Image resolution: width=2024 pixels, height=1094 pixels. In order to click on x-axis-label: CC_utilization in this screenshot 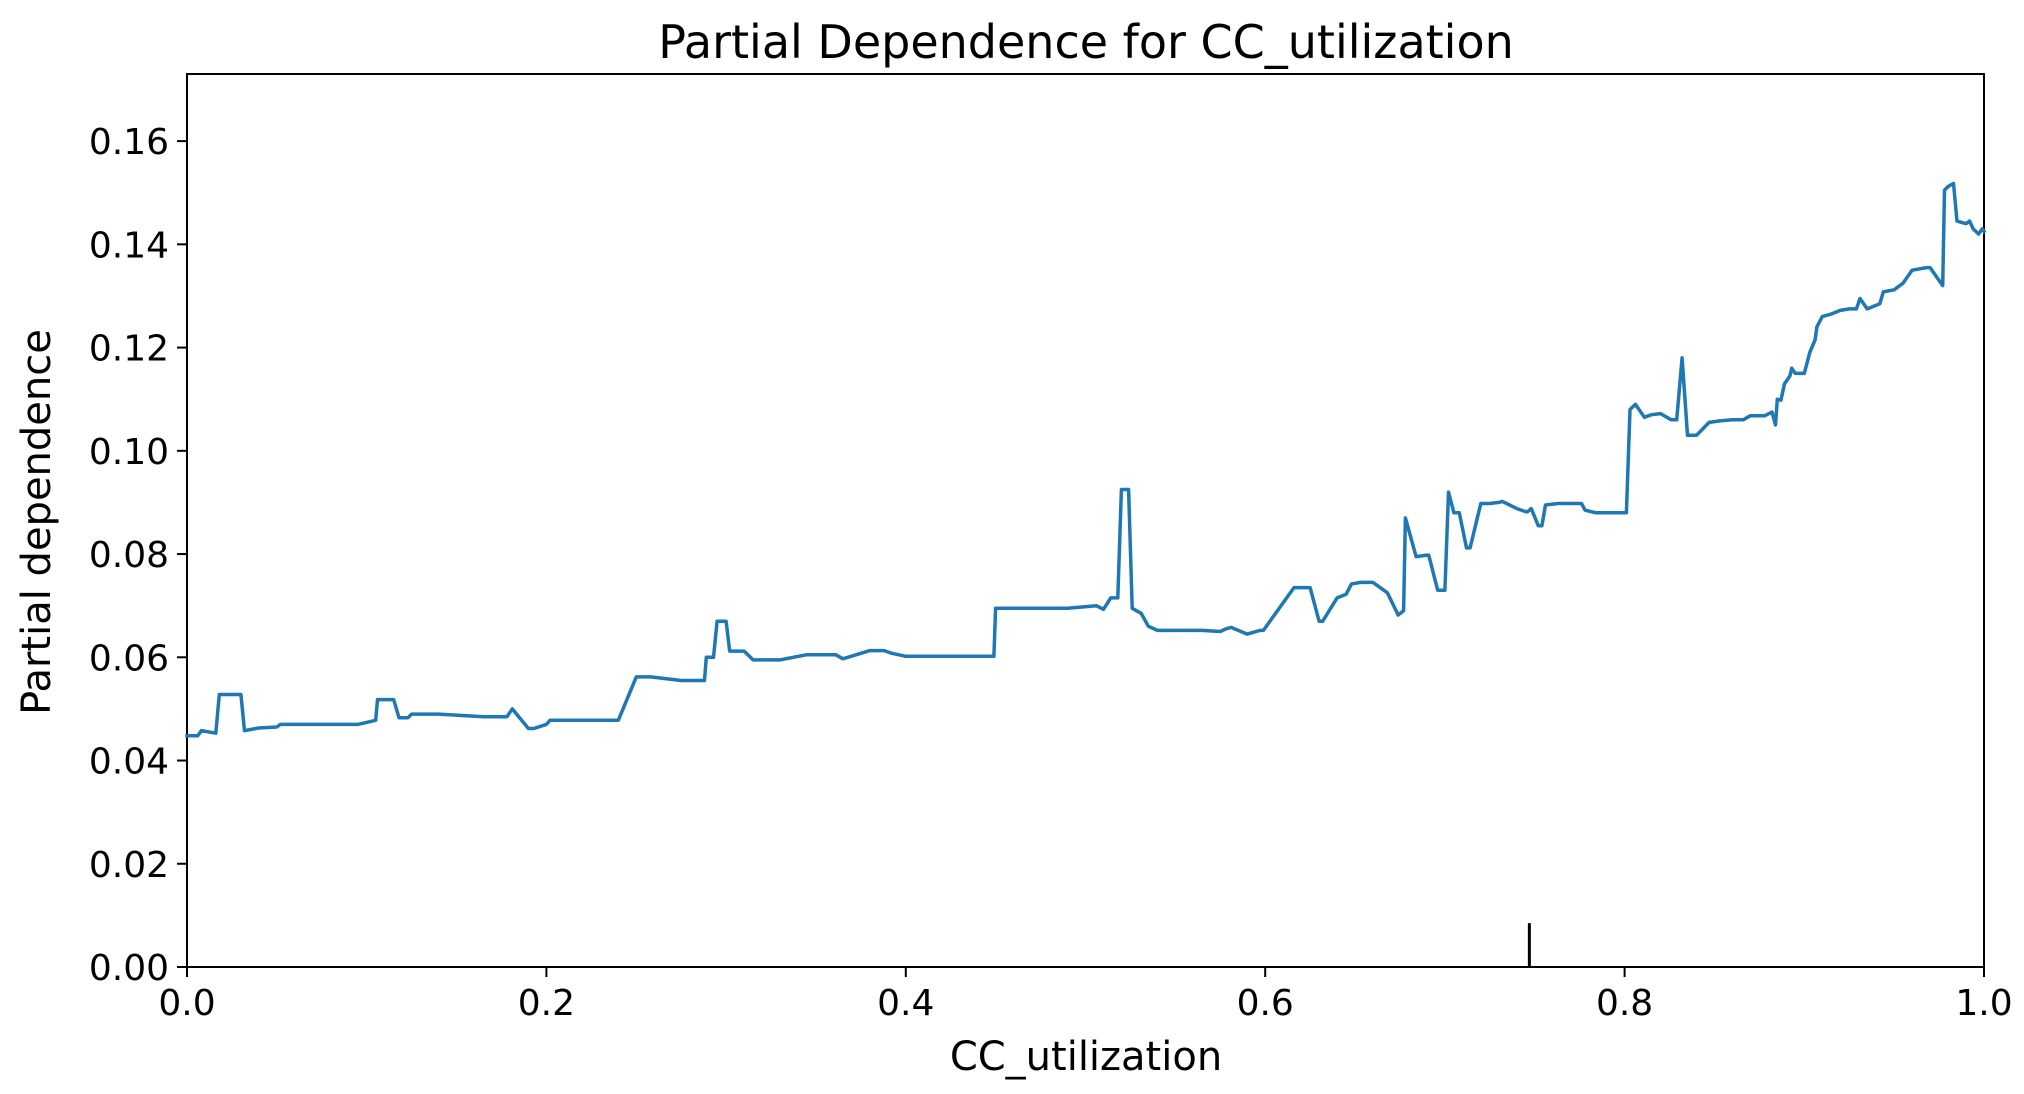, I will do `click(1086, 1057)`.